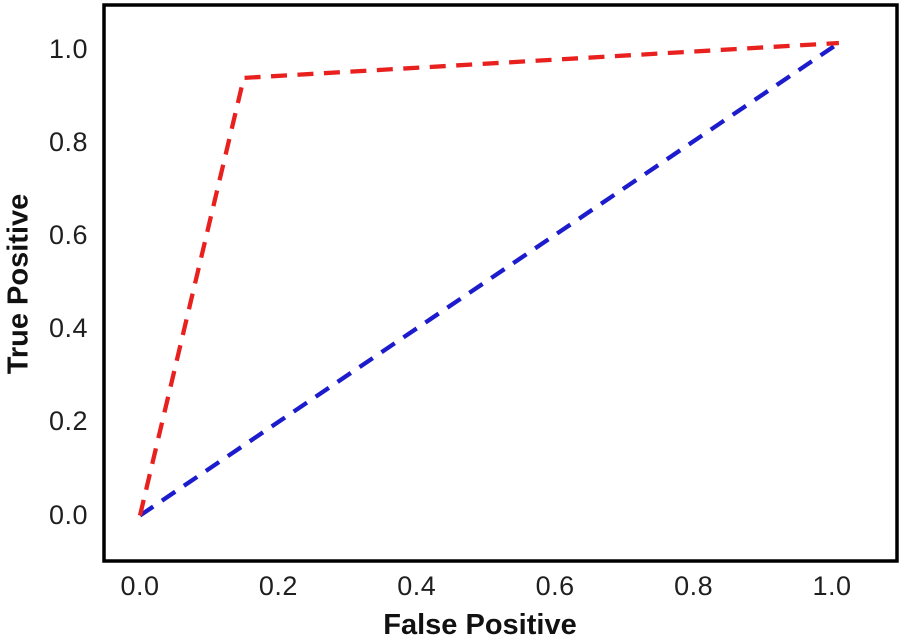 This screenshot has width=905, height=642. I want to click on x-tick-label: 0.4, so click(417, 586).